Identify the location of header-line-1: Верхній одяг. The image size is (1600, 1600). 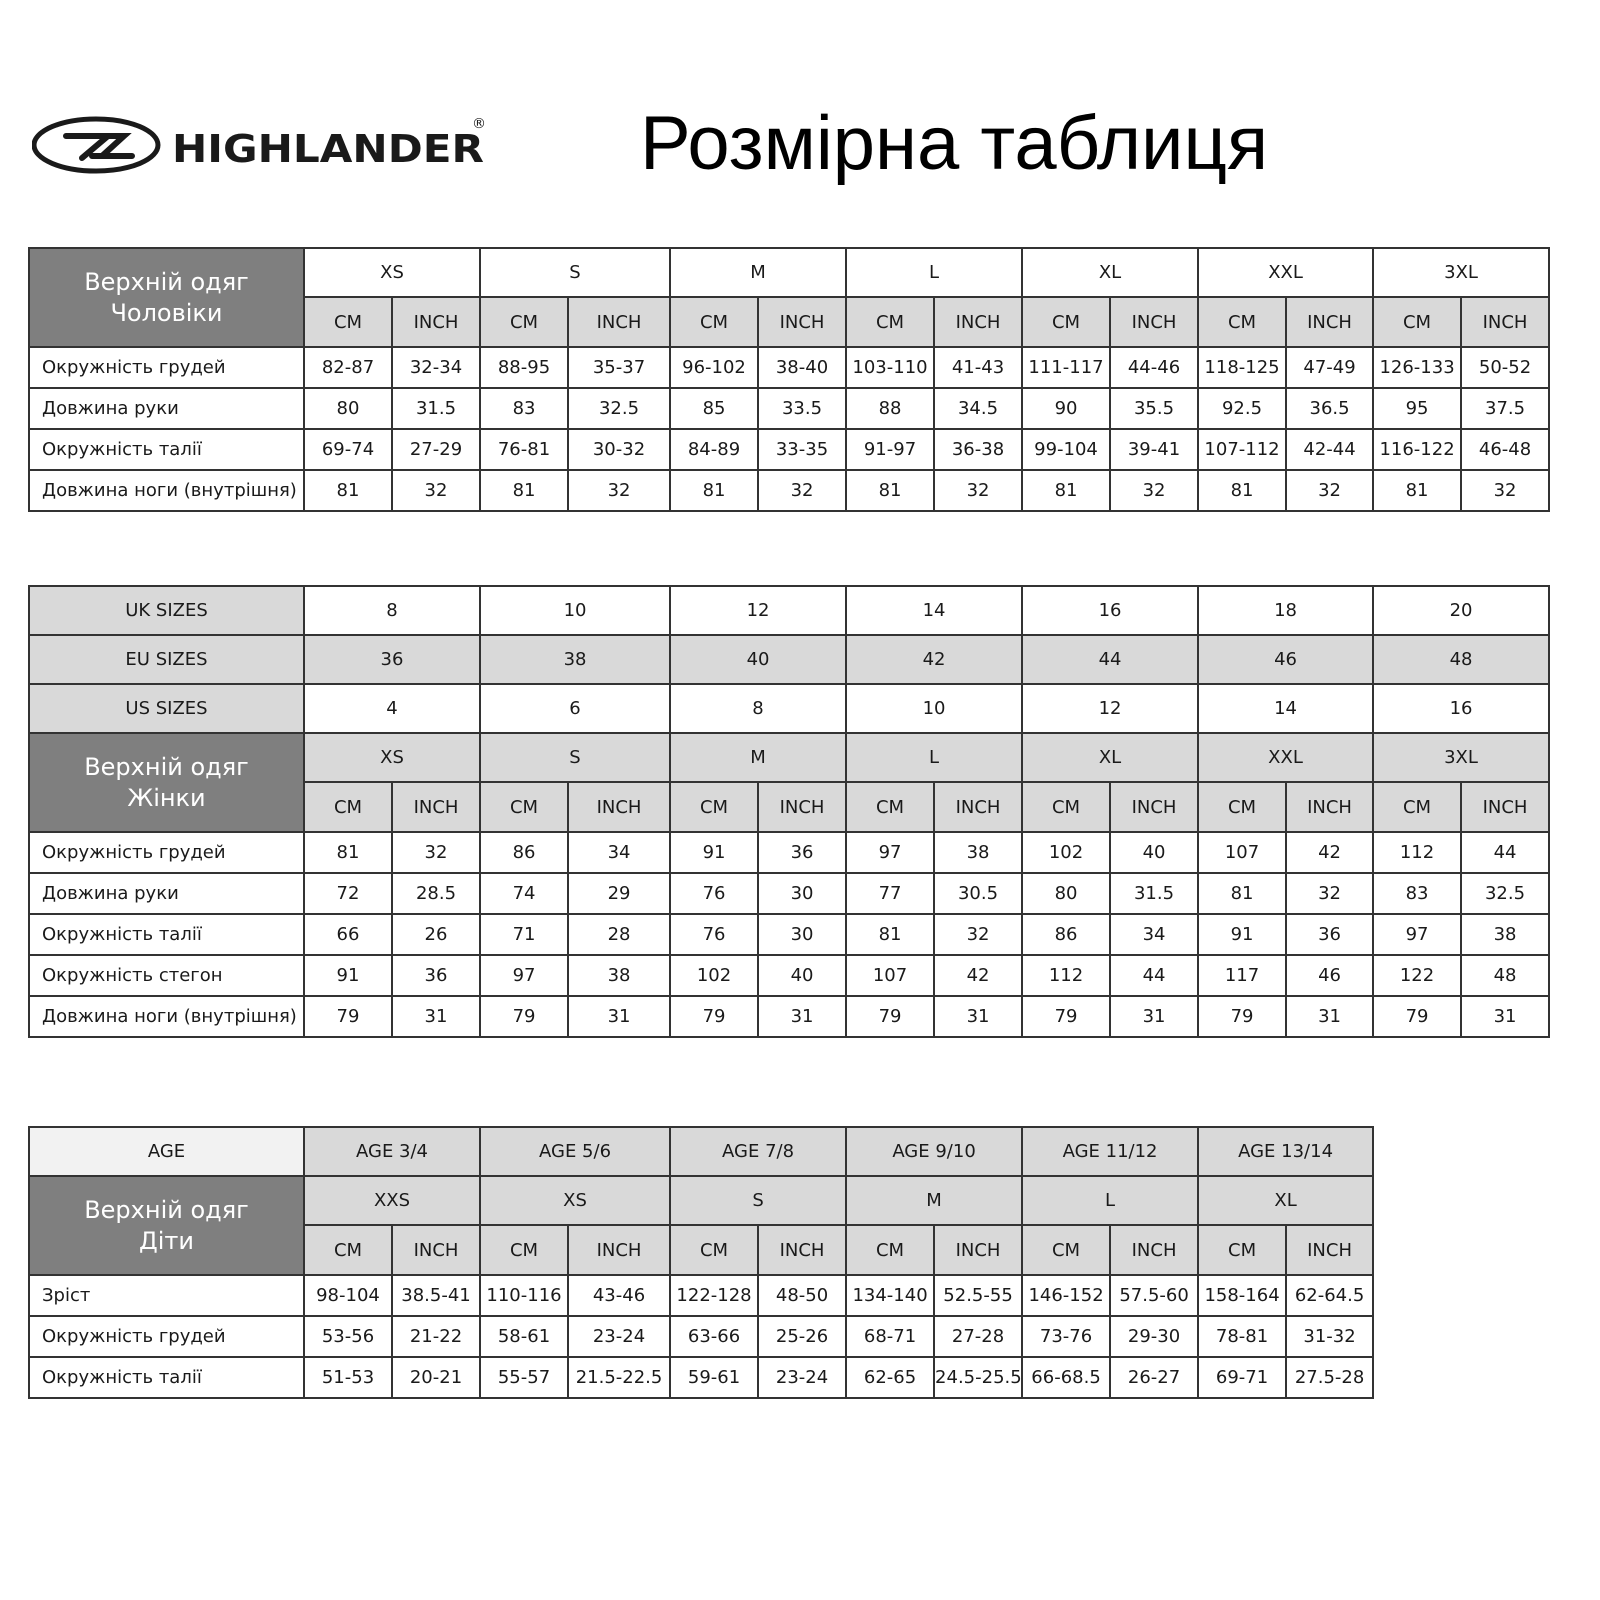
(166, 1209).